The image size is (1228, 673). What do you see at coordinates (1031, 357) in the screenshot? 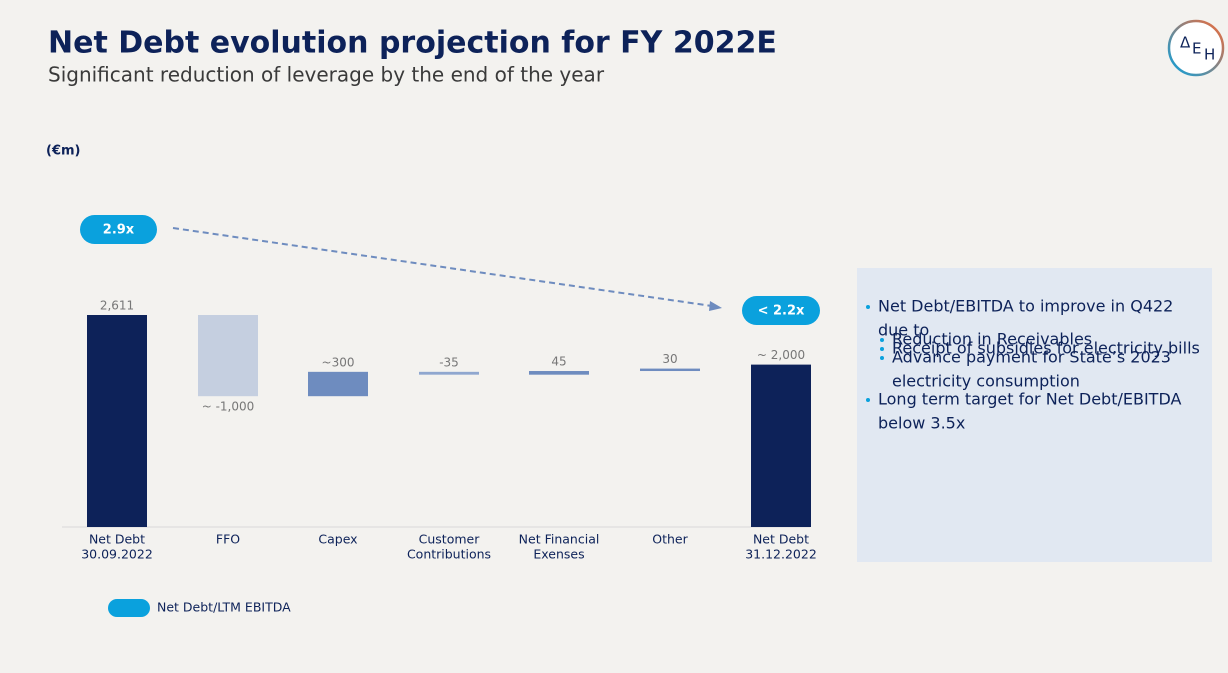
I see `panel-text: Advance payment for State’s 2023` at bounding box center [1031, 357].